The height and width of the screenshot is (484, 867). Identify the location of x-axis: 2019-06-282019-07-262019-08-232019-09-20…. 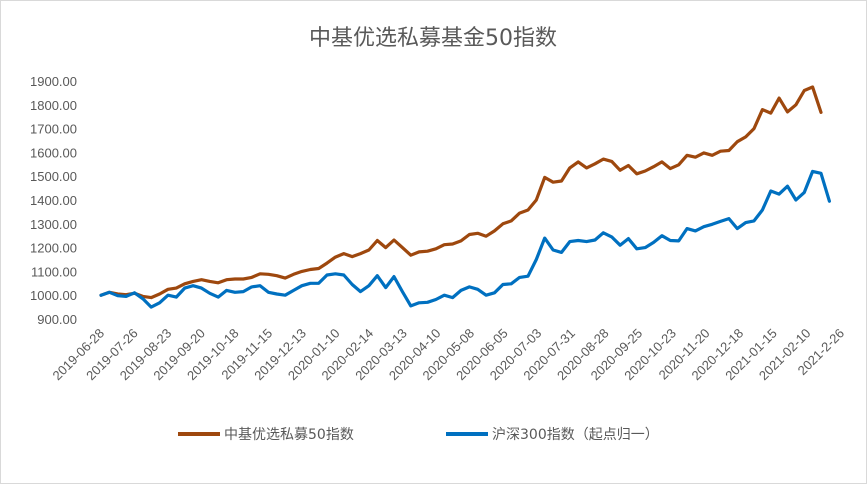
(448, 355).